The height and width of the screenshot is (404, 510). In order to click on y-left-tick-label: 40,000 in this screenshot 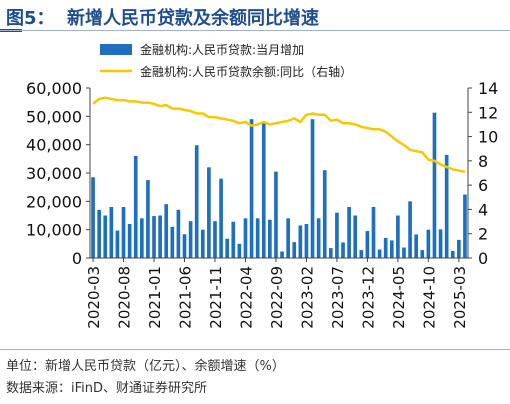, I will do `click(54, 145)`.